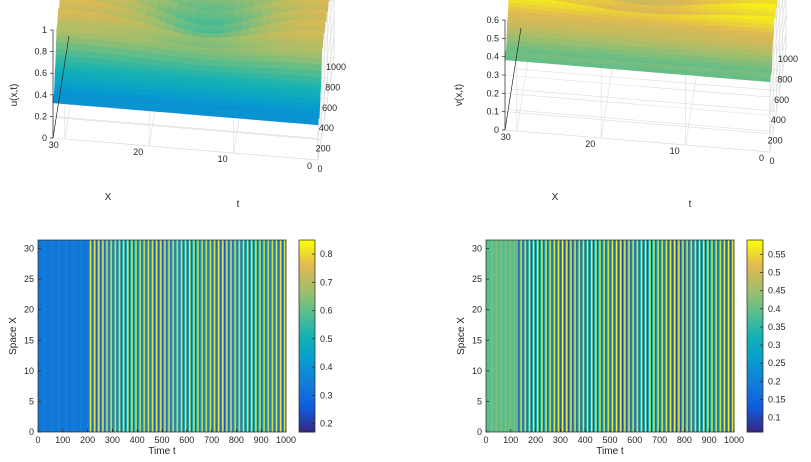  What do you see at coordinates (40, 116) in the screenshot?
I see `z-tick-label: 0.2` at bounding box center [40, 116].